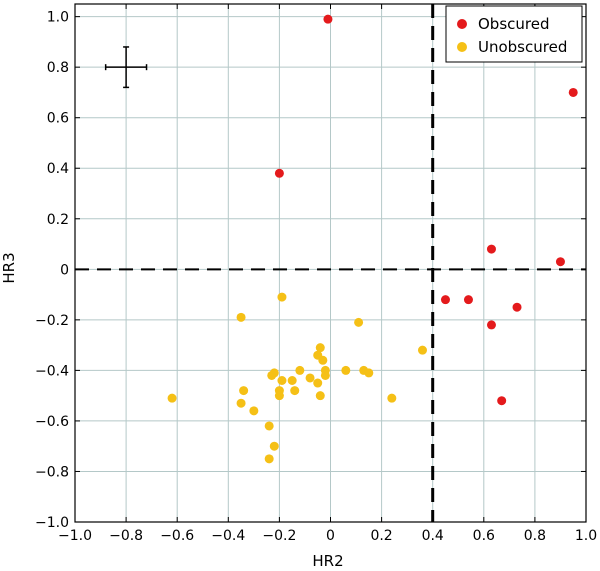 This screenshot has height=571, width=600. What do you see at coordinates (52, 523) in the screenshot?
I see `y-tick-label: −1.0` at bounding box center [52, 523].